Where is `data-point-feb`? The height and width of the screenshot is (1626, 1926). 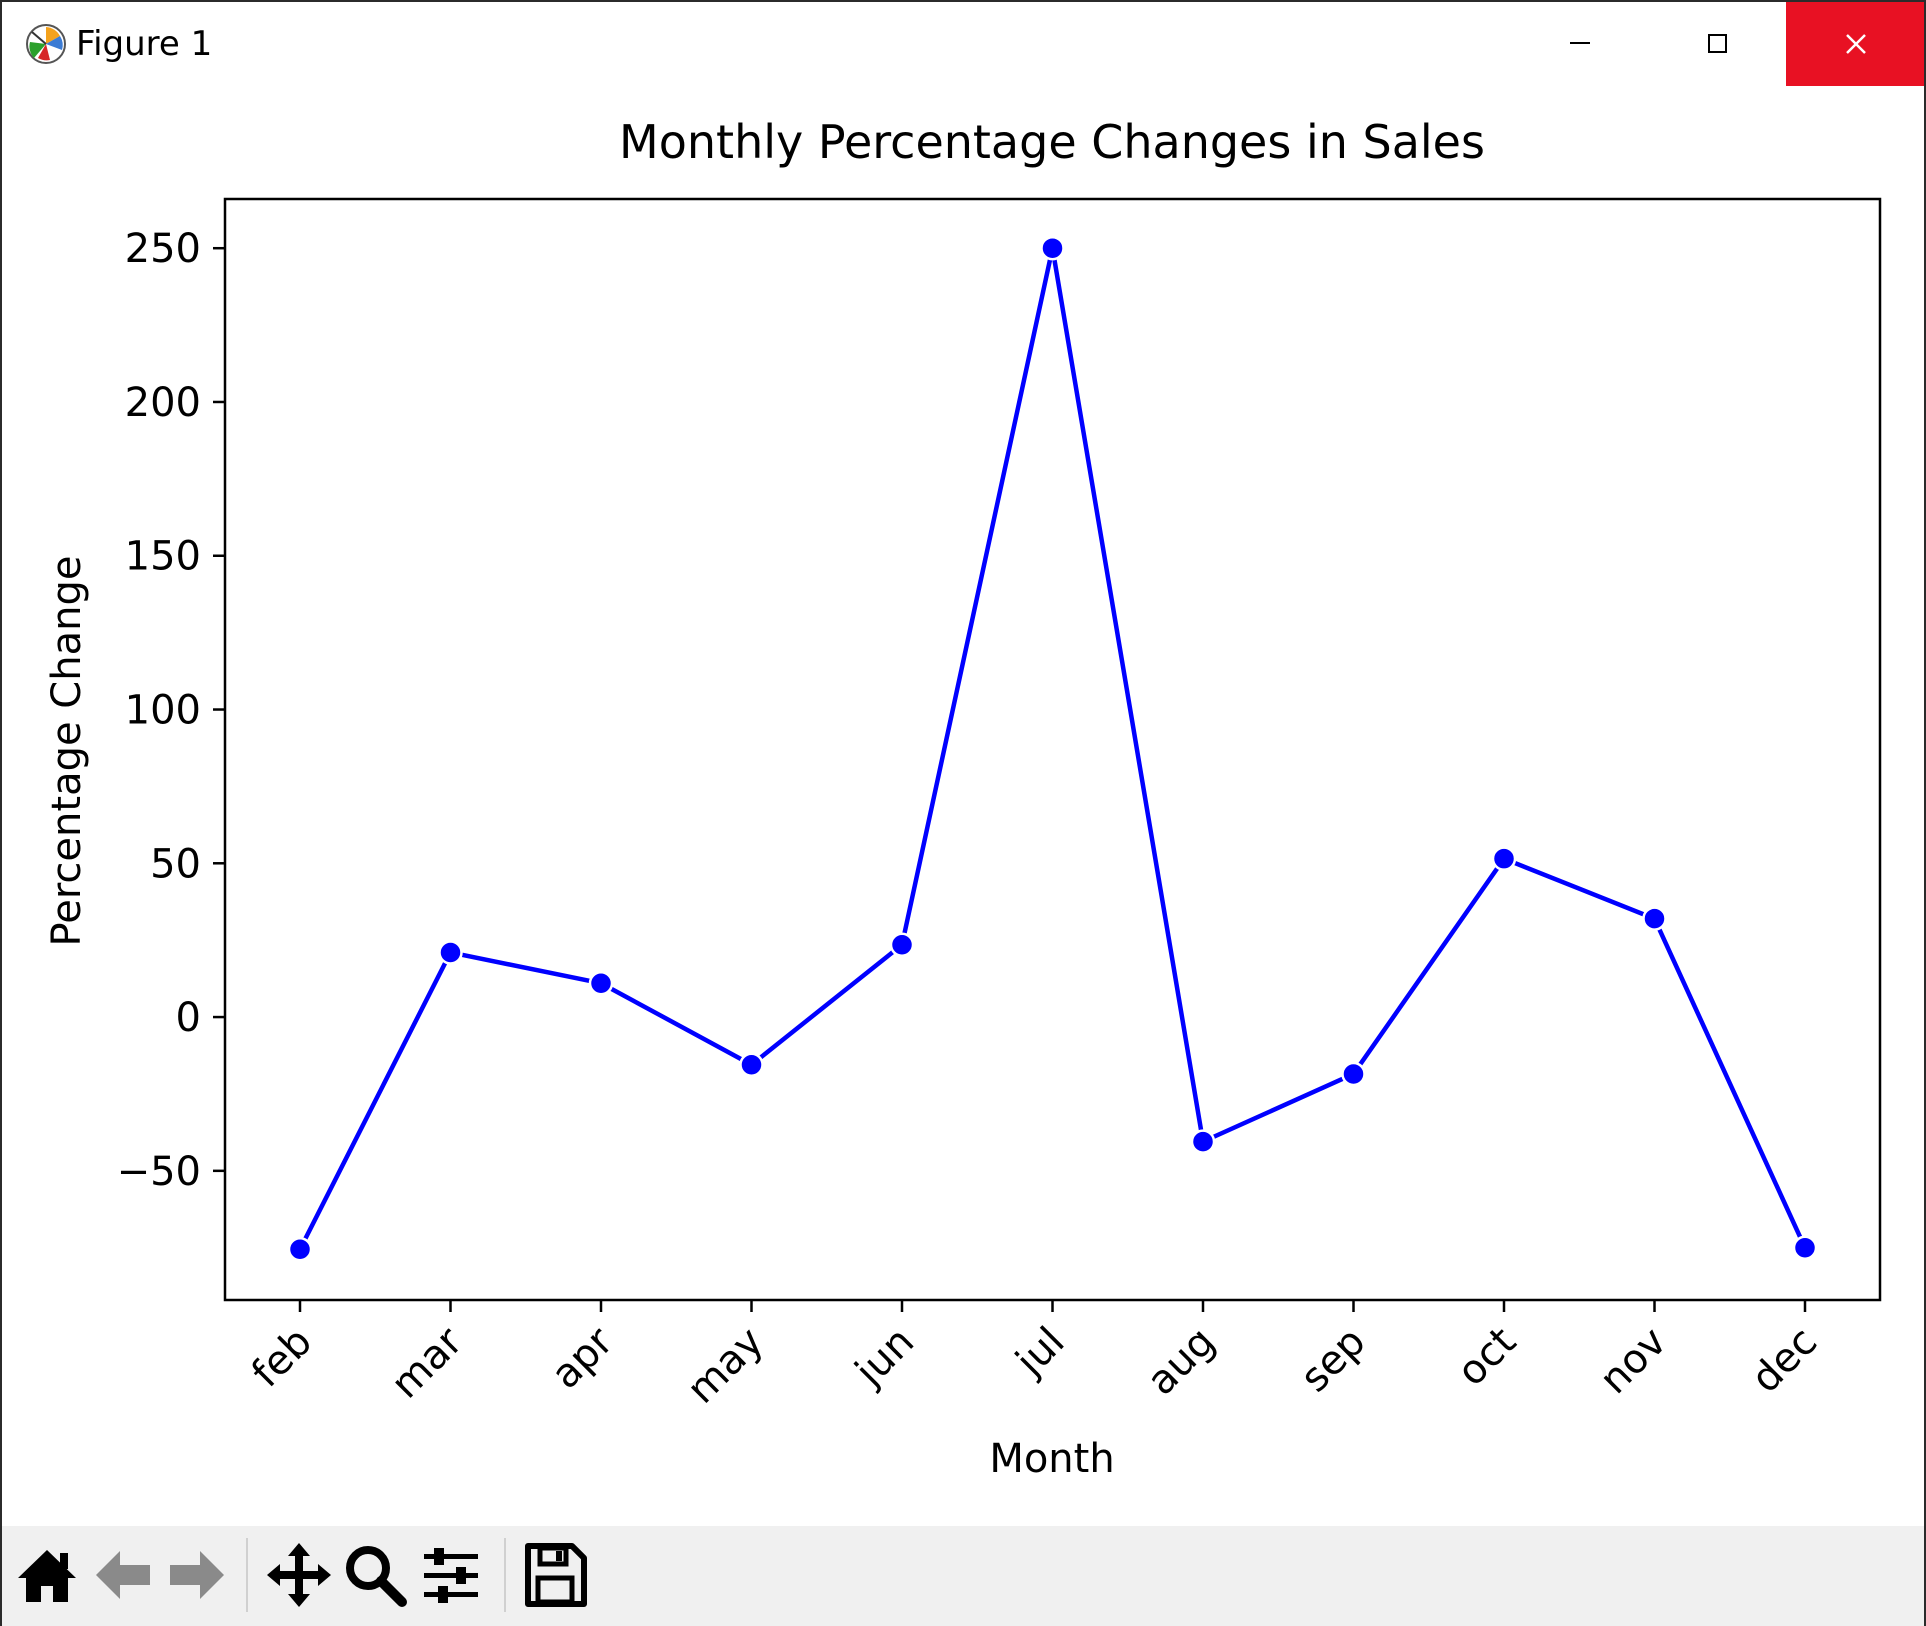 data-point-feb is located at coordinates (300, 1249).